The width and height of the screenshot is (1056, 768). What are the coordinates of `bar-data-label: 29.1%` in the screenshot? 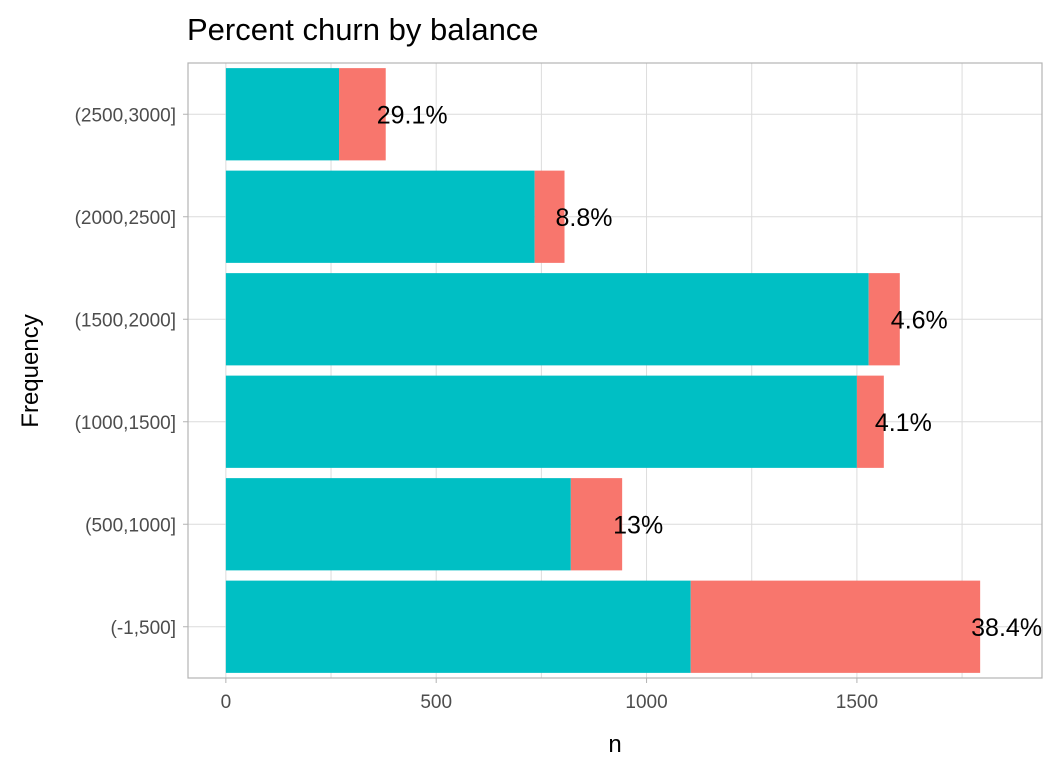 It's located at (412, 115).